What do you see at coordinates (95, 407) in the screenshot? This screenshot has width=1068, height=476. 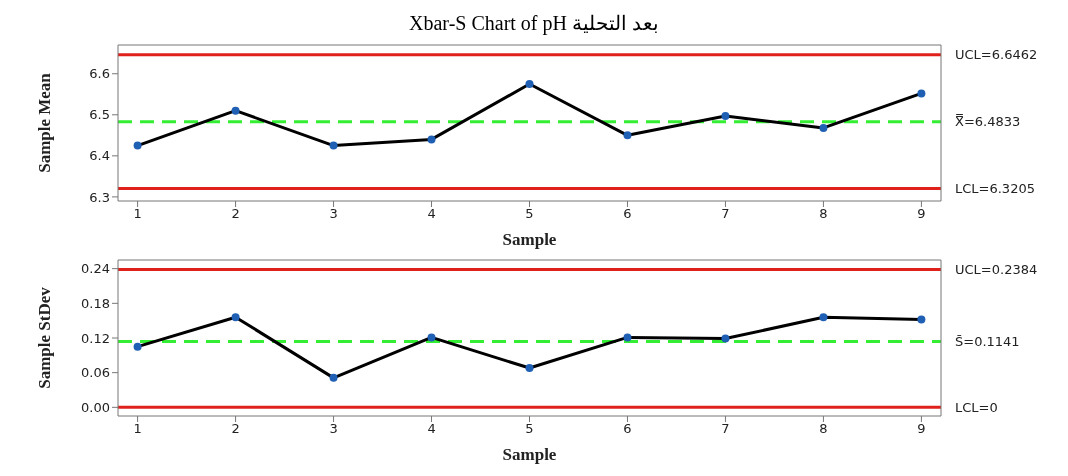 I see `y-tick-label: 0.00` at bounding box center [95, 407].